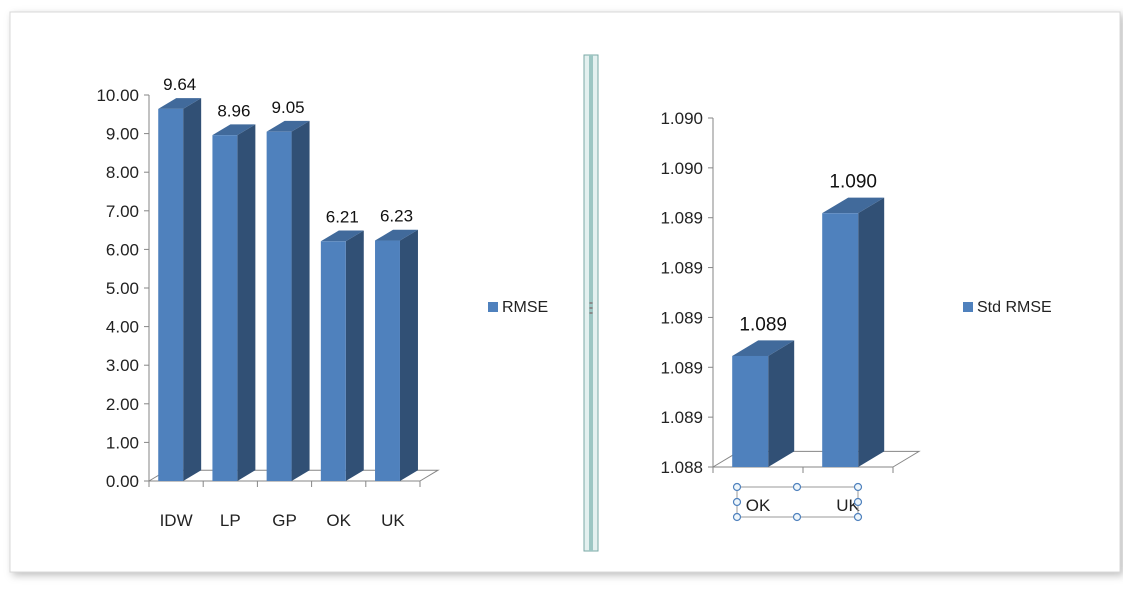 The image size is (1123, 592). What do you see at coordinates (122, 211) in the screenshot?
I see `y-tick-label: 7.00` at bounding box center [122, 211].